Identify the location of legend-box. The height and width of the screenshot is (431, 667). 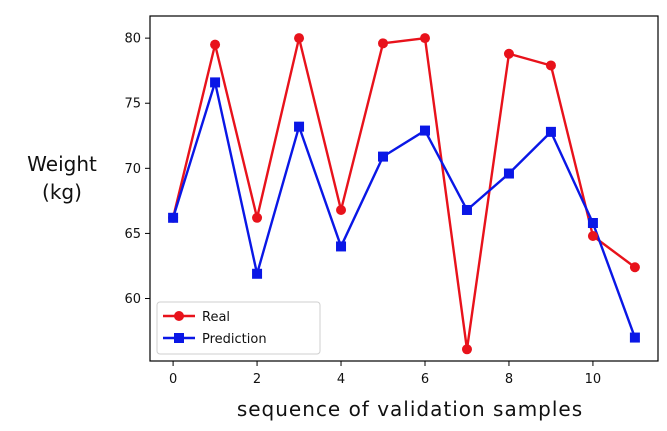
(238, 328).